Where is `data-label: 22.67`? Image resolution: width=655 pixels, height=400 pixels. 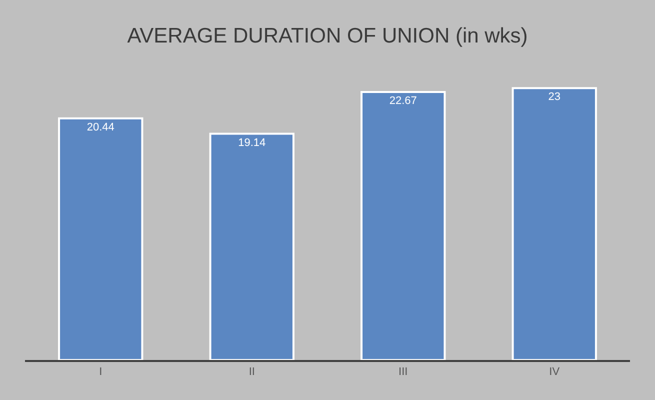
data-label: 22.67 is located at coordinates (403, 101).